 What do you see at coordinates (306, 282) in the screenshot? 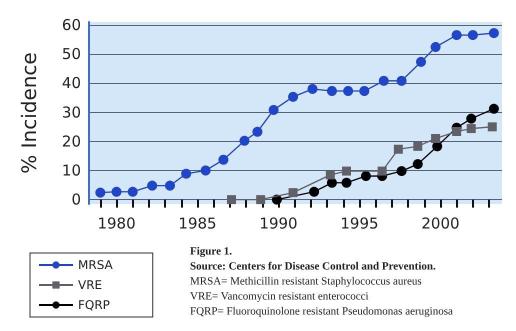
I see `text: MRSA= Methicillin resistant Staphylococcus aureus` at bounding box center [306, 282].